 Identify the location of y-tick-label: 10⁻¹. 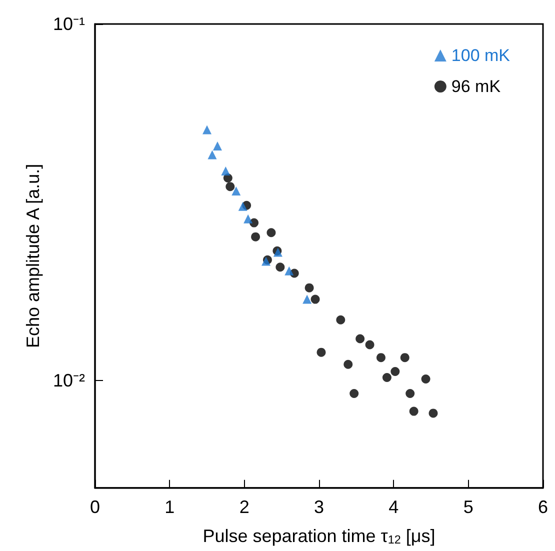
(69, 24).